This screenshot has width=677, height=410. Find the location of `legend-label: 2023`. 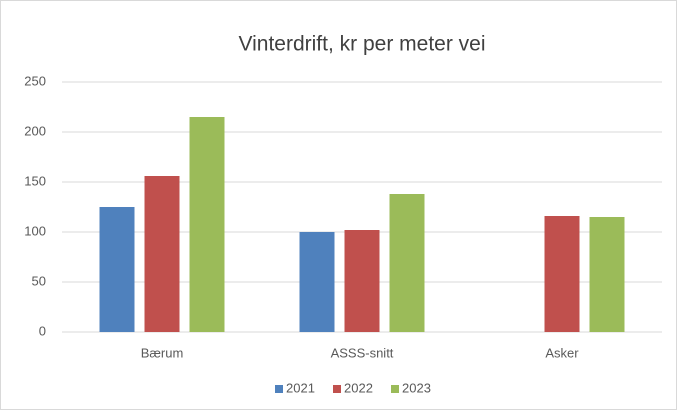

legend-label: 2023 is located at coordinates (416, 387).